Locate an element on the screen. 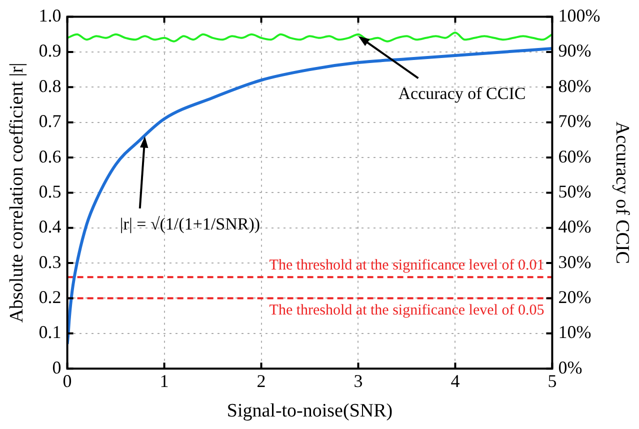 The height and width of the screenshot is (429, 639). y2-tick-label: 50% is located at coordinates (575, 191).